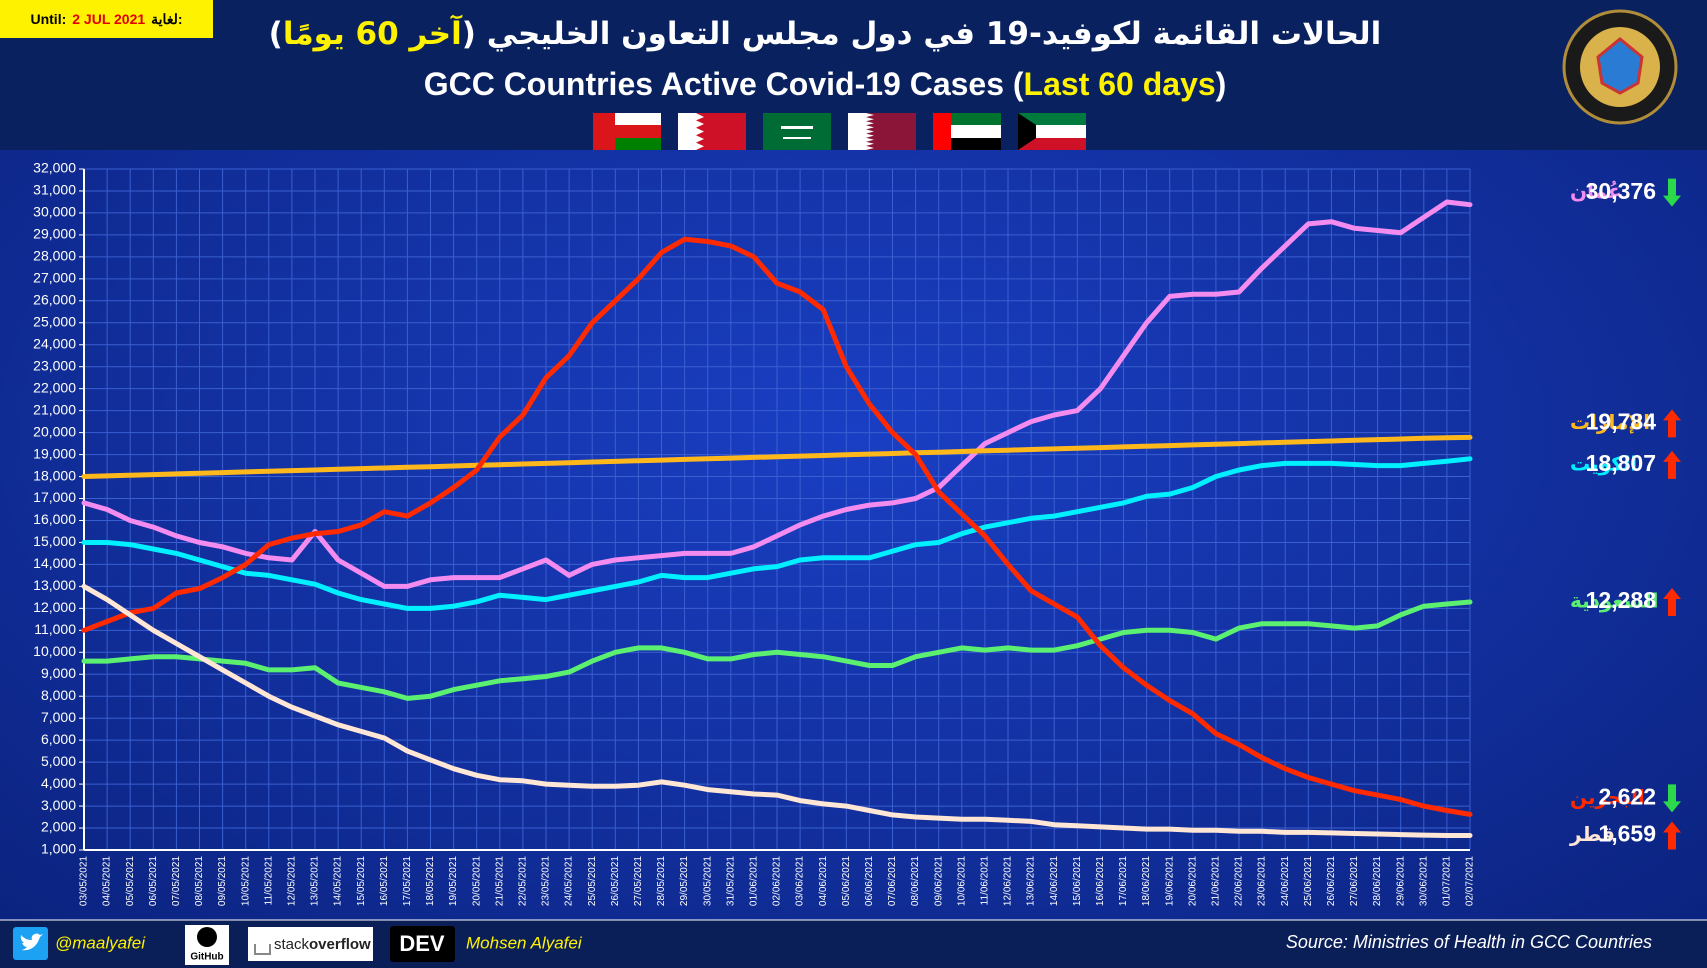  What do you see at coordinates (882, 131) in the screenshot?
I see `flag-qatar` at bounding box center [882, 131].